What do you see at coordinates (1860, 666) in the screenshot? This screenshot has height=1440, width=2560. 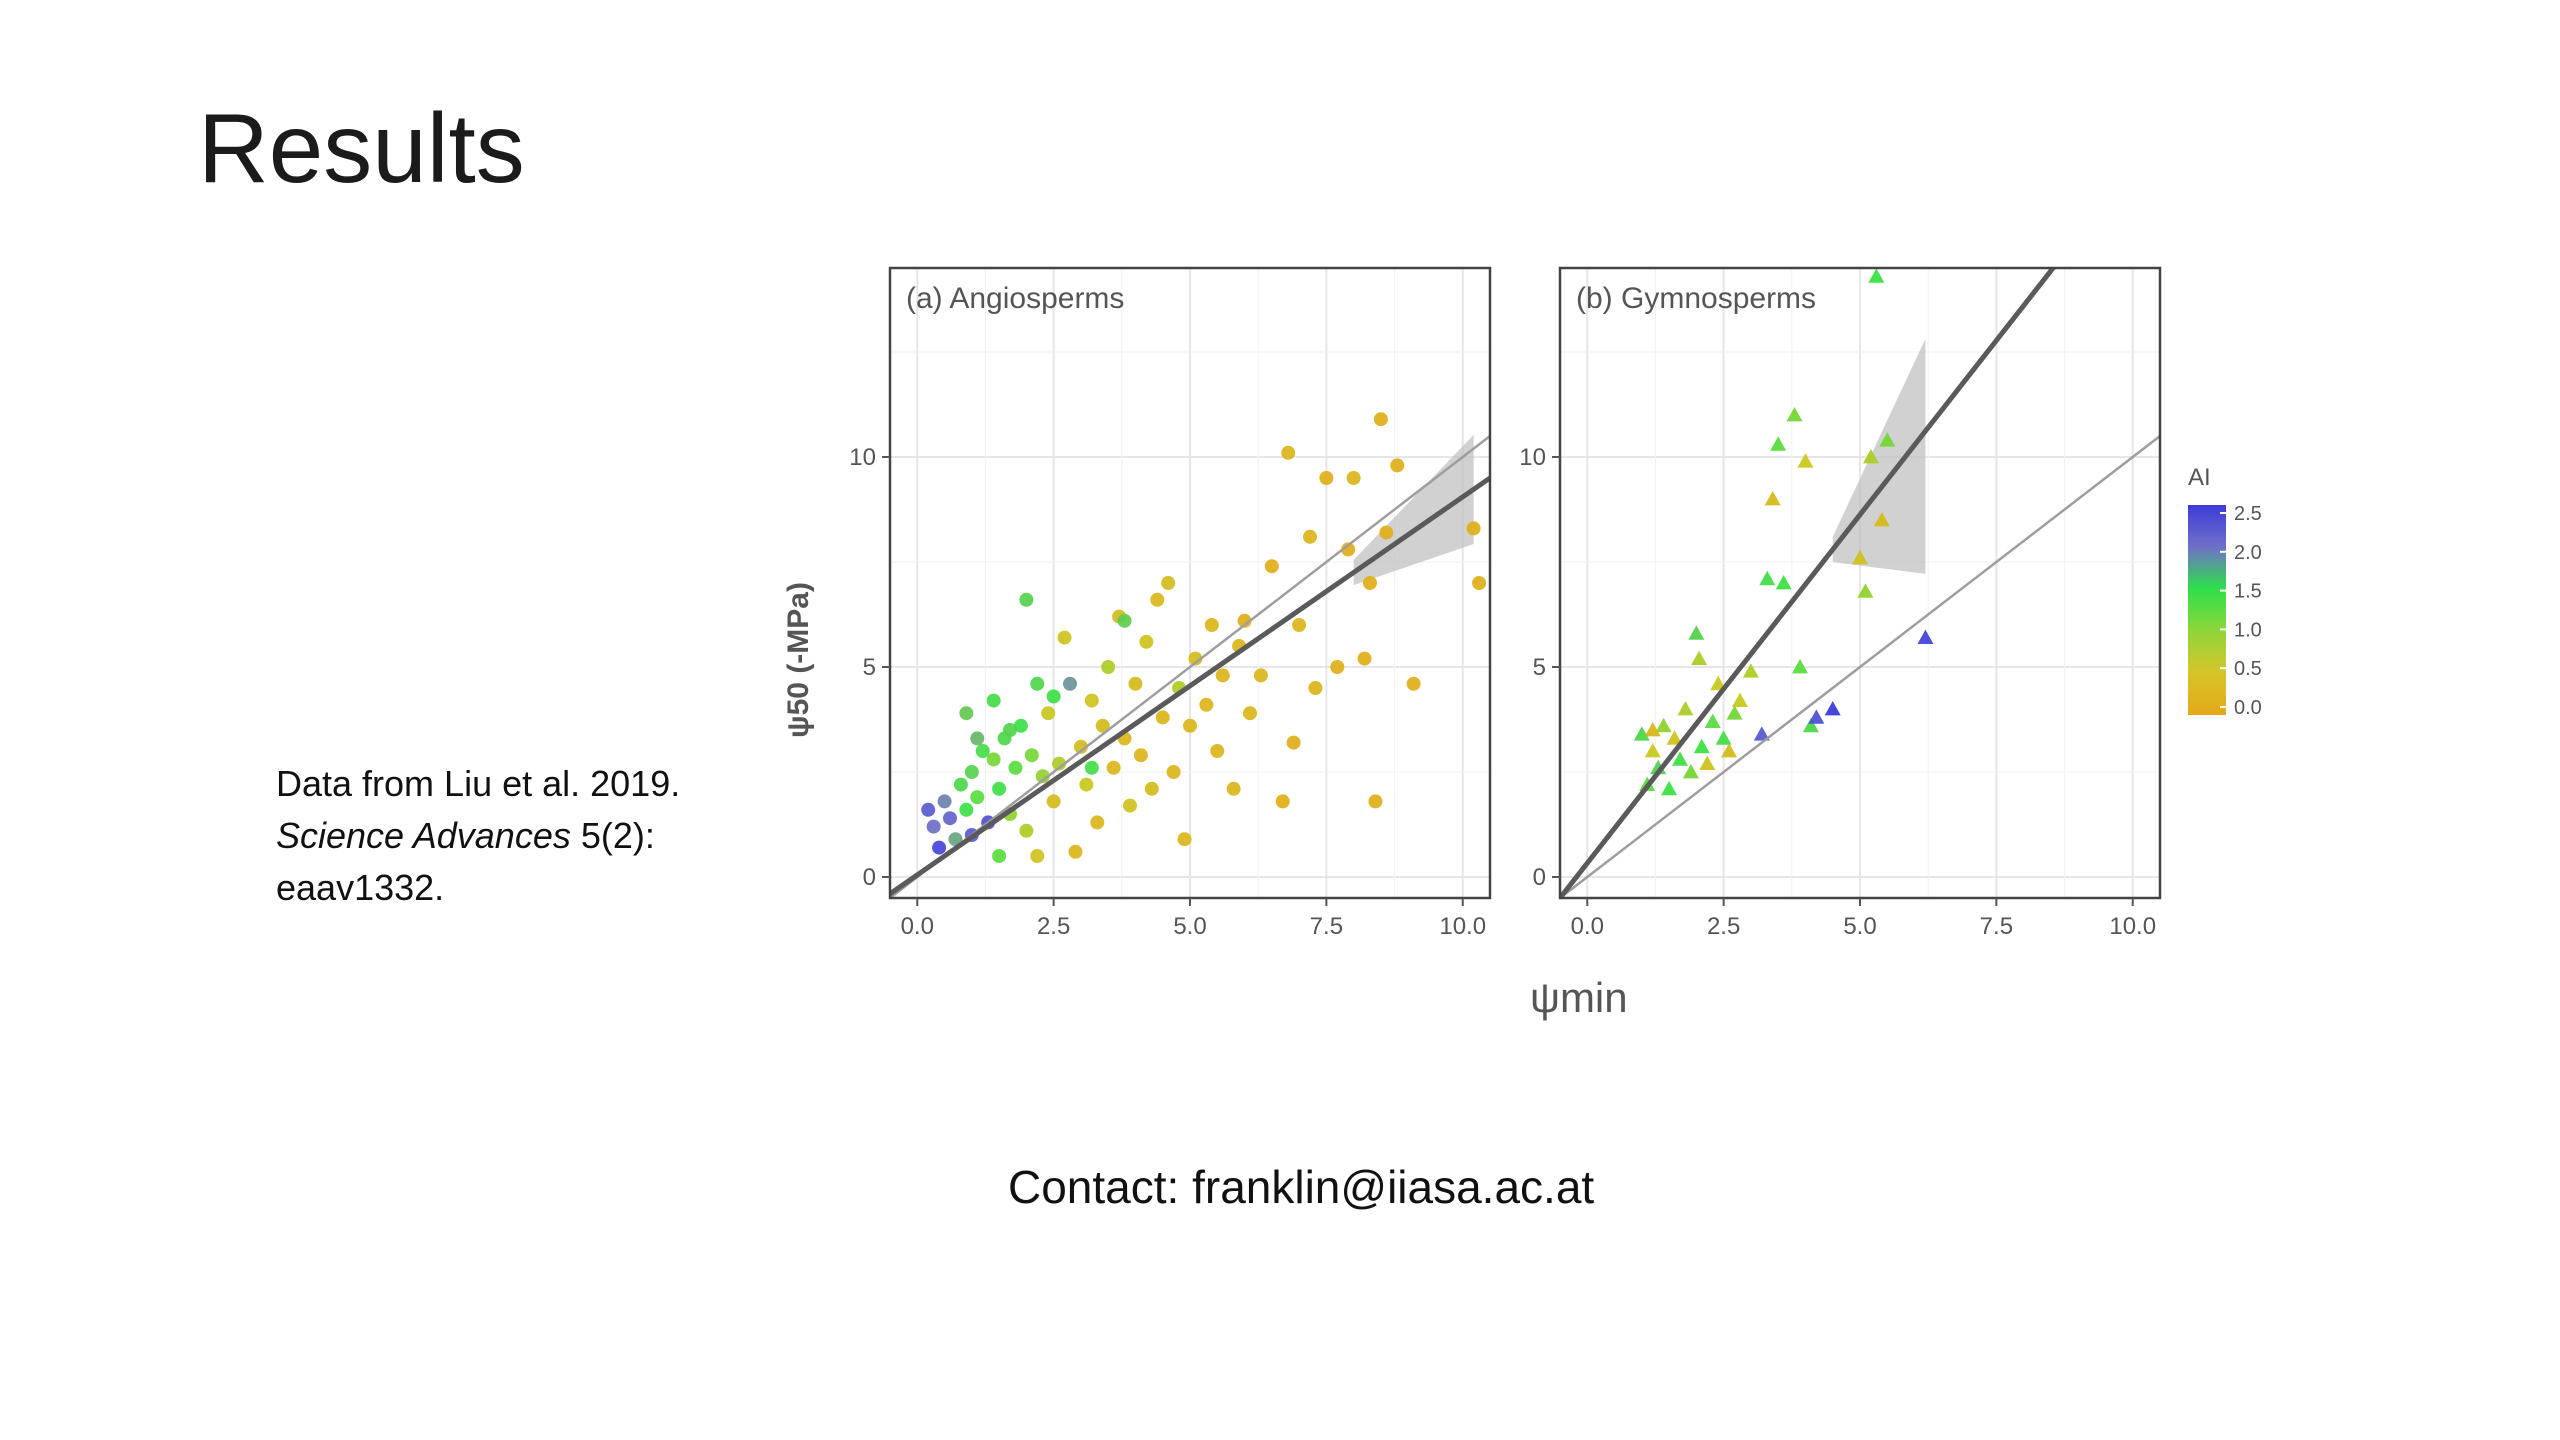 I see `one-to-one-line` at bounding box center [1860, 666].